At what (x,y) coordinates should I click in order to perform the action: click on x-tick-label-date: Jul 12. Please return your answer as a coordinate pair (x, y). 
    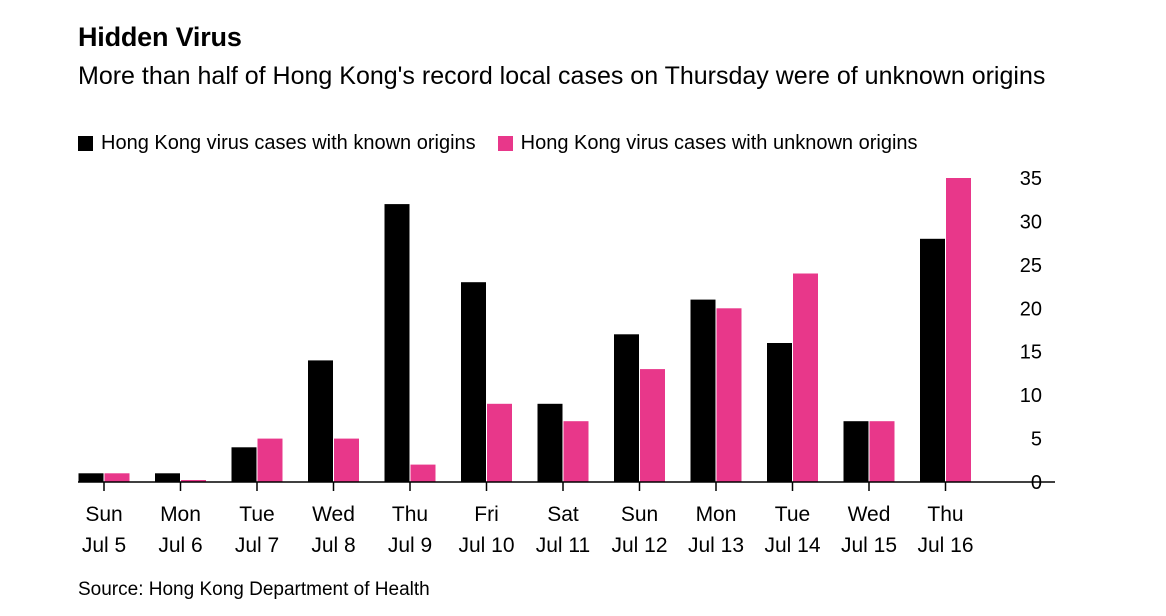
    Looking at the image, I should click on (639, 545).